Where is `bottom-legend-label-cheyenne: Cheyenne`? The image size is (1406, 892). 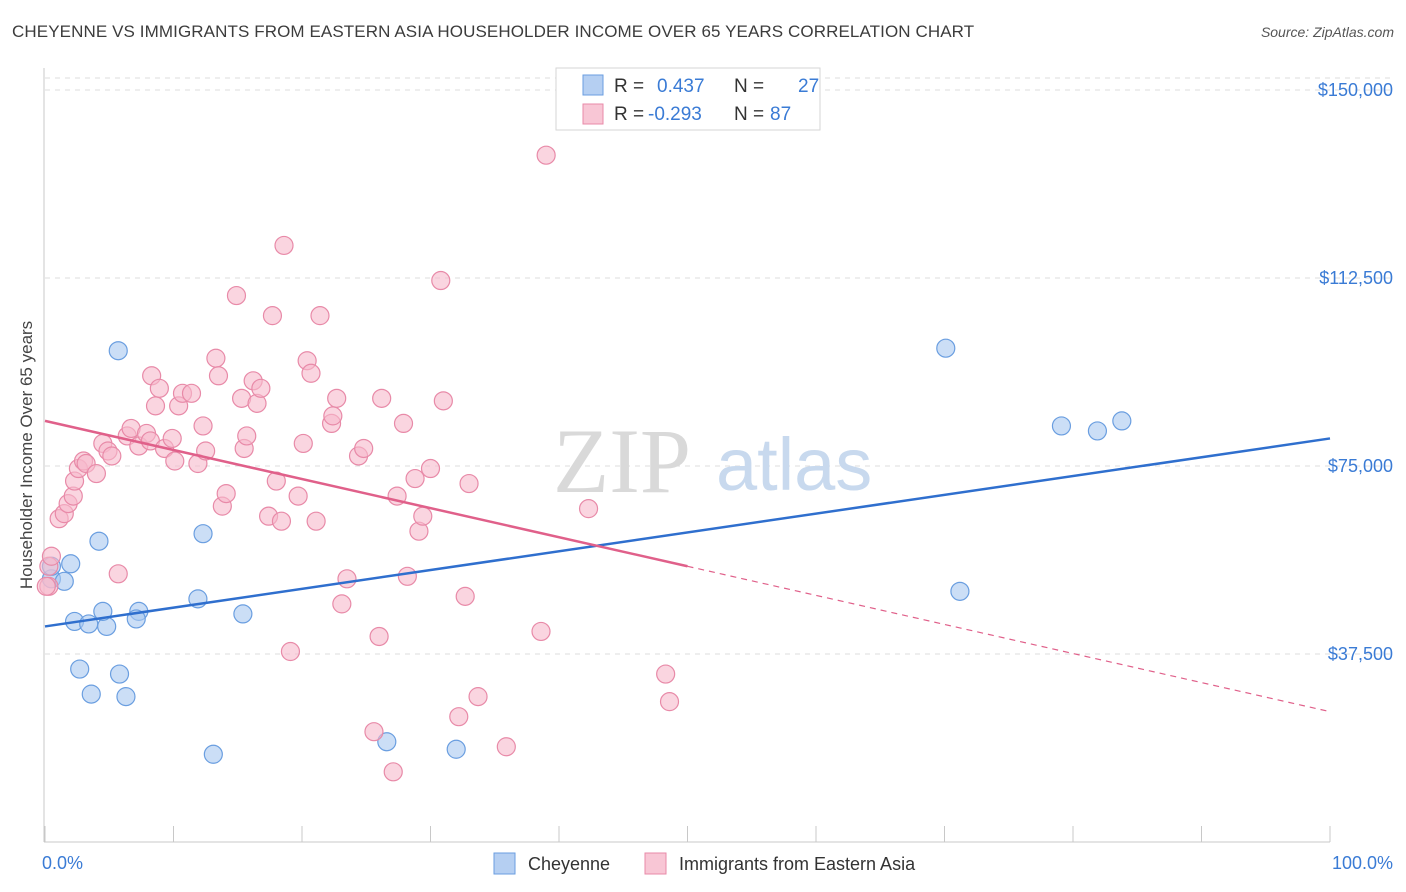 bottom-legend-label-cheyenne: Cheyenne is located at coordinates (569, 864).